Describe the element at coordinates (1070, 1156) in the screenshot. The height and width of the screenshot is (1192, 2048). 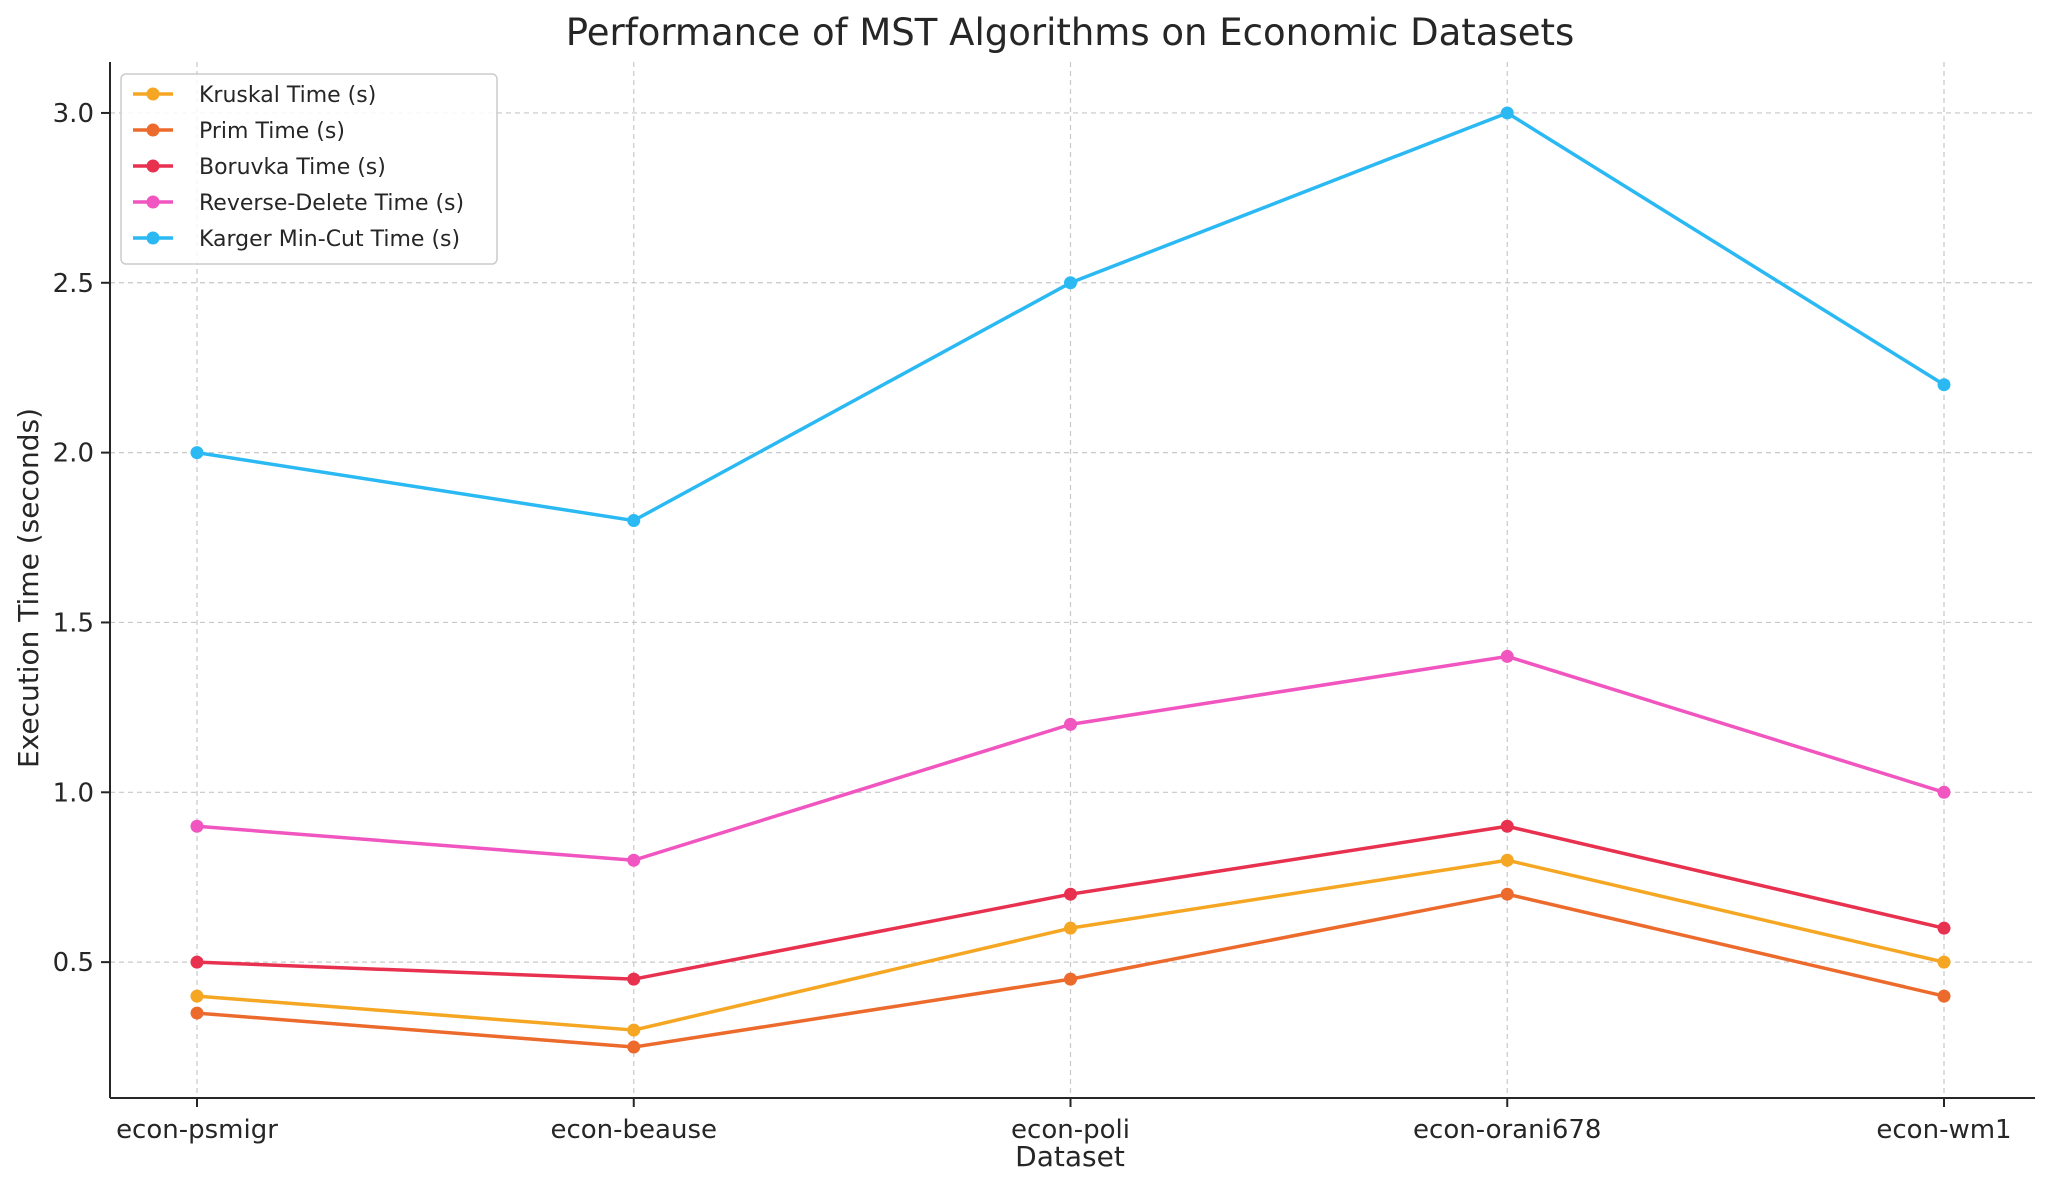
I see `x-axis-title: Dataset` at that location.